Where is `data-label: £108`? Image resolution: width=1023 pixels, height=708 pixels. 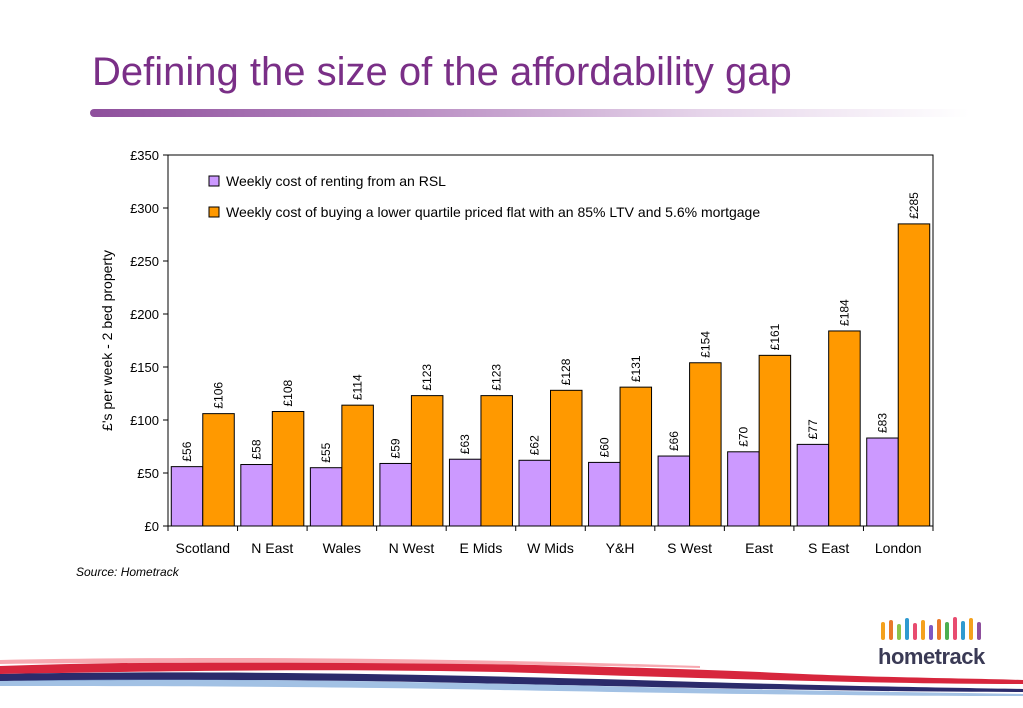
data-label: £108 is located at coordinates (288, 392).